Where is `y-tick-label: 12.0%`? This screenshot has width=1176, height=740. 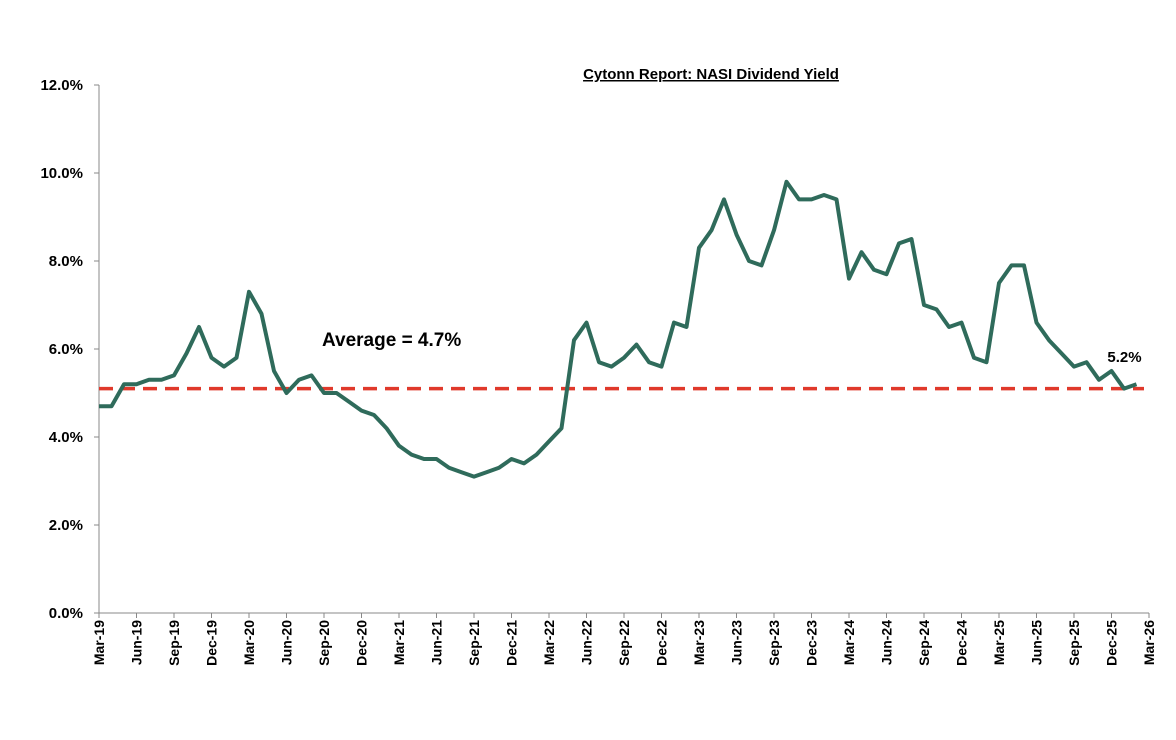 y-tick-label: 12.0% is located at coordinates (61, 85).